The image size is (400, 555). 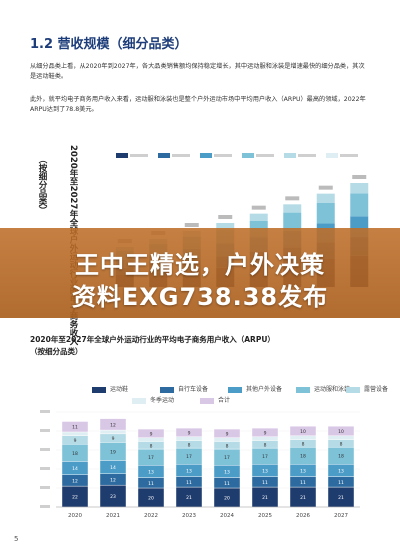 What do you see at coordinates (215, 399) in the screenshot?
I see `legend-item: 合计` at bounding box center [215, 399].